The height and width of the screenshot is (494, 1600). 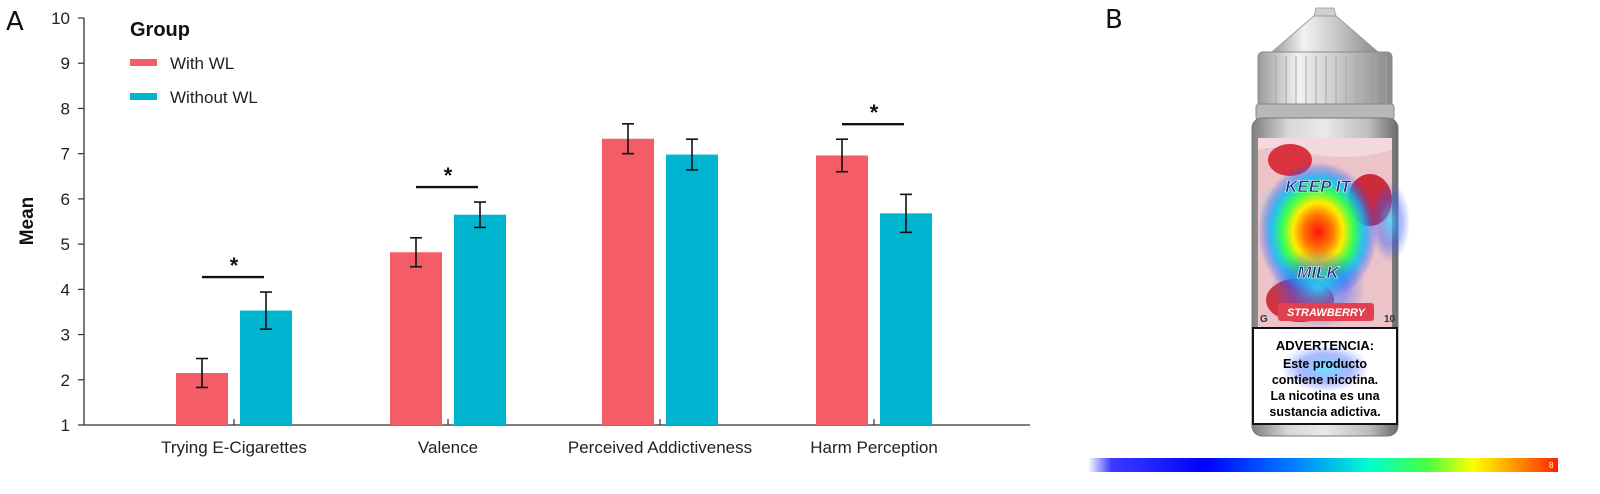 I want to click on y-tick-label: 6, so click(x=65, y=199).